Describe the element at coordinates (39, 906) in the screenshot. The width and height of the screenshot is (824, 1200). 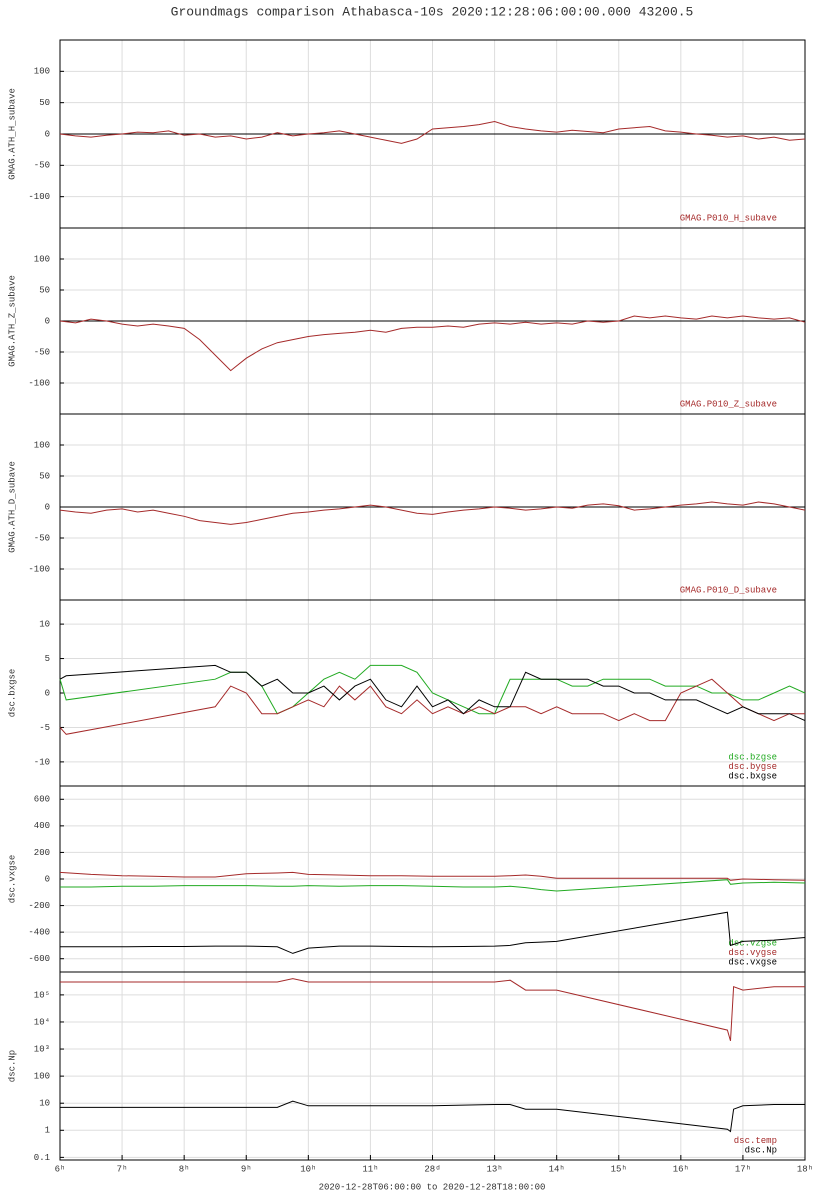
I see `y-tick-label: -200` at that location.